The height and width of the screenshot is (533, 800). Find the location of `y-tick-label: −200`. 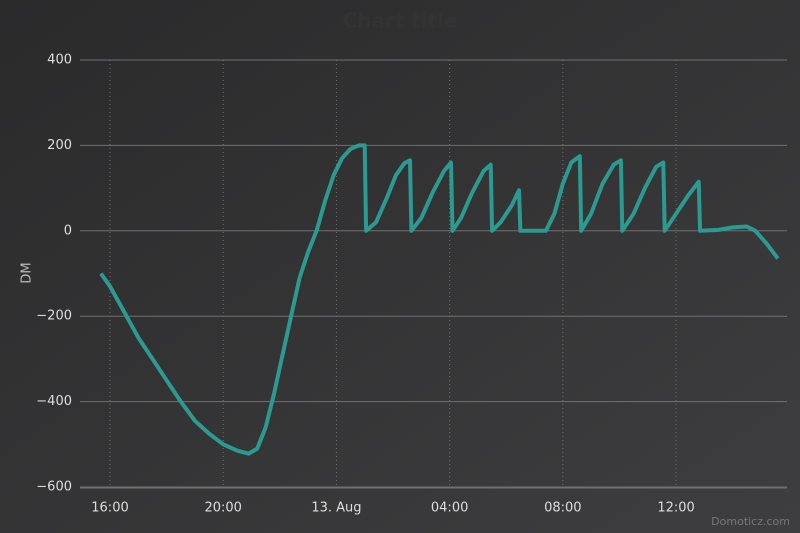

y-tick-label: −200 is located at coordinates (54, 316).